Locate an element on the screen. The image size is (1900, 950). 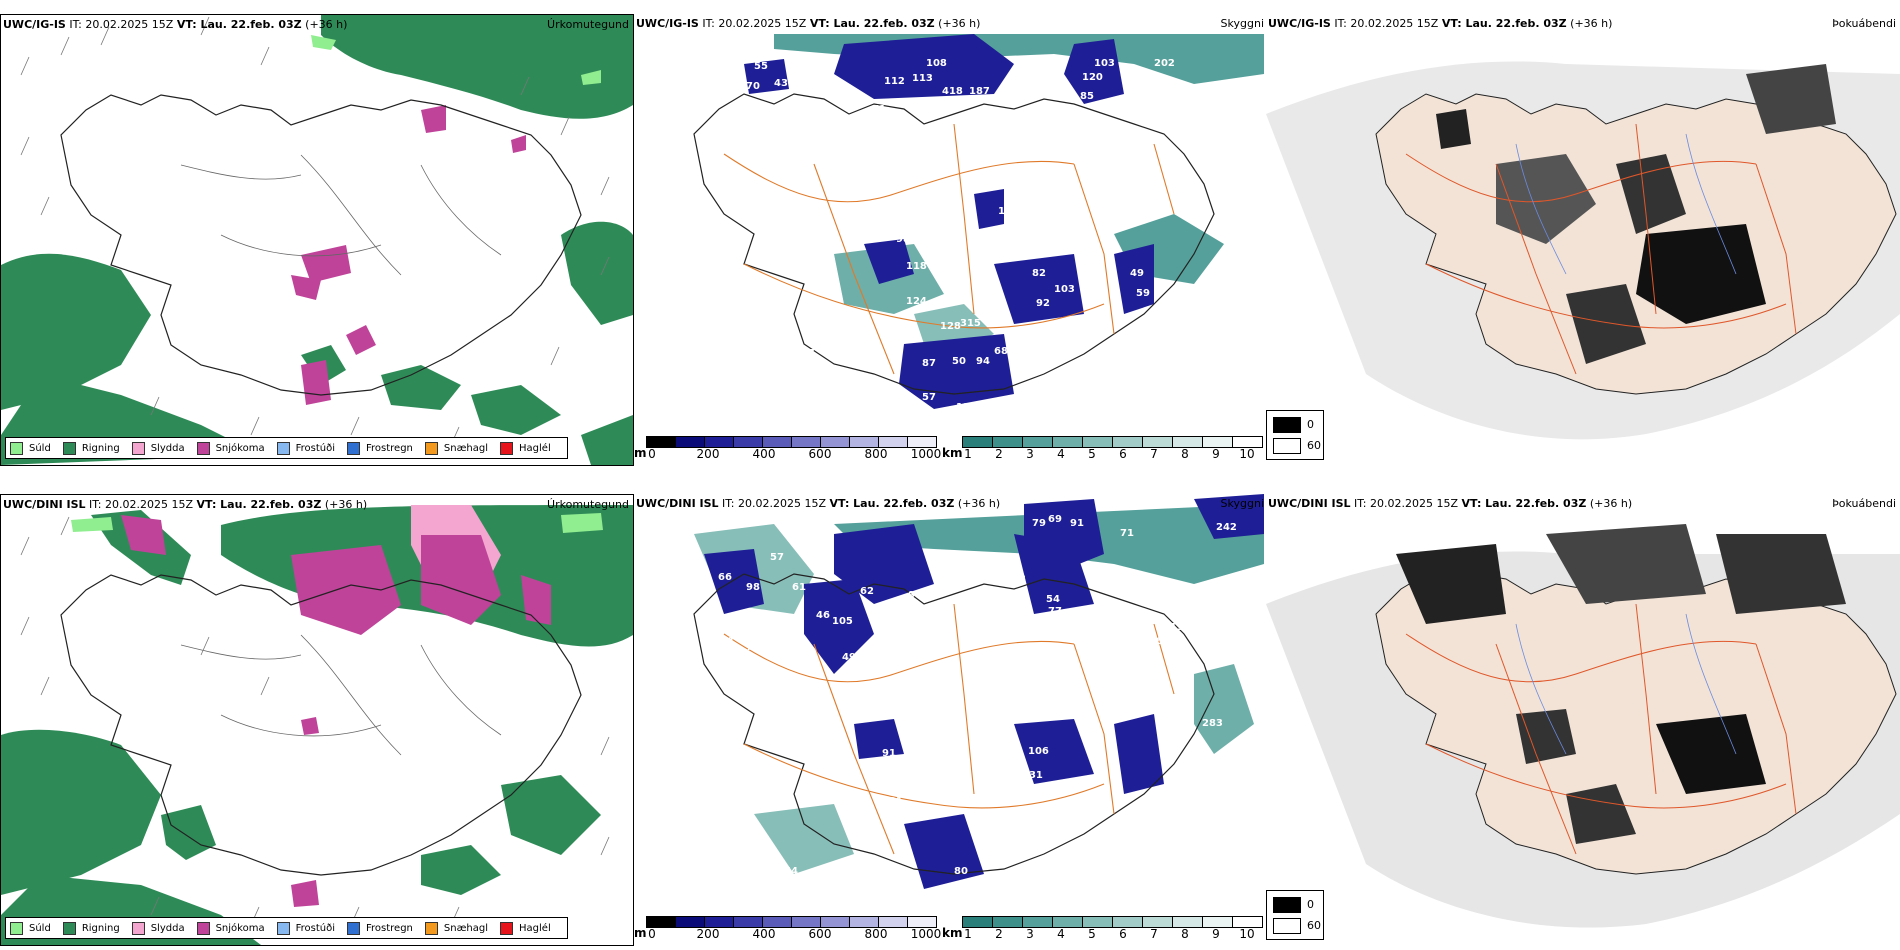
visibility-unit: km is located at coordinates (952, 933).